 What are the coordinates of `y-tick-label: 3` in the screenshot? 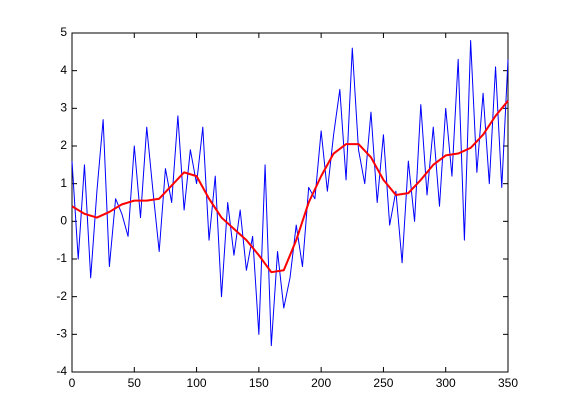 It's located at (63, 108).